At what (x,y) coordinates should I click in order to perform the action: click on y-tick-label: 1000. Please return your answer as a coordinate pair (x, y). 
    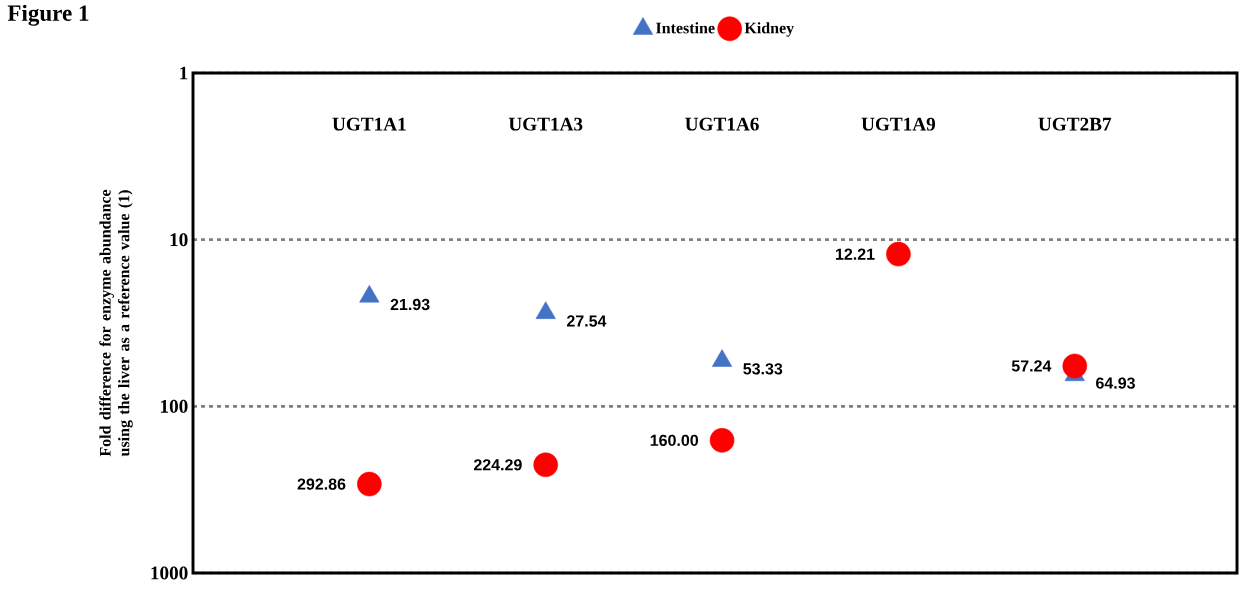
    Looking at the image, I should click on (169, 573).